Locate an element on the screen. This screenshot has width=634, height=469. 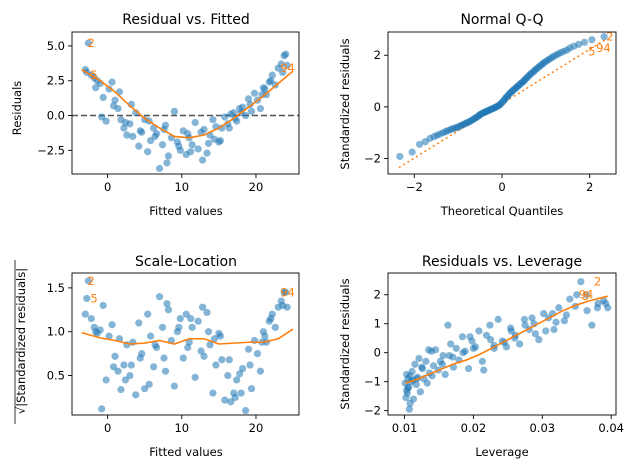
y-tick-label: 0.0 is located at coordinates (56, 116).